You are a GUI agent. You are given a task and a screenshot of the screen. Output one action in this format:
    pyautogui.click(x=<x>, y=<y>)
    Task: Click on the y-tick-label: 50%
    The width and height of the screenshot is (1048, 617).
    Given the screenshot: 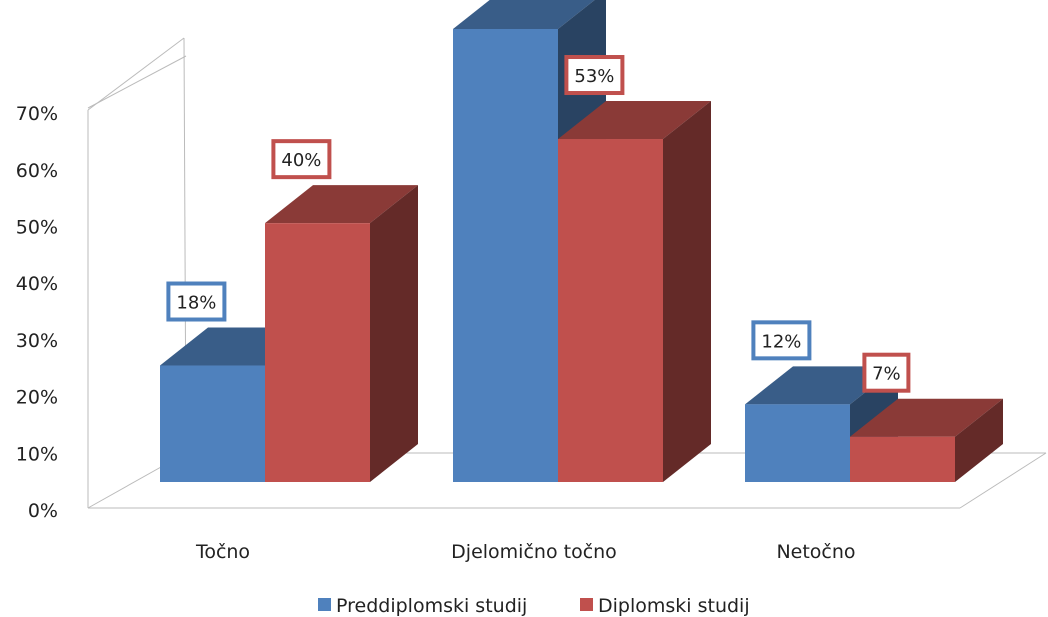 What is the action you would take?
    pyautogui.click(x=37, y=228)
    